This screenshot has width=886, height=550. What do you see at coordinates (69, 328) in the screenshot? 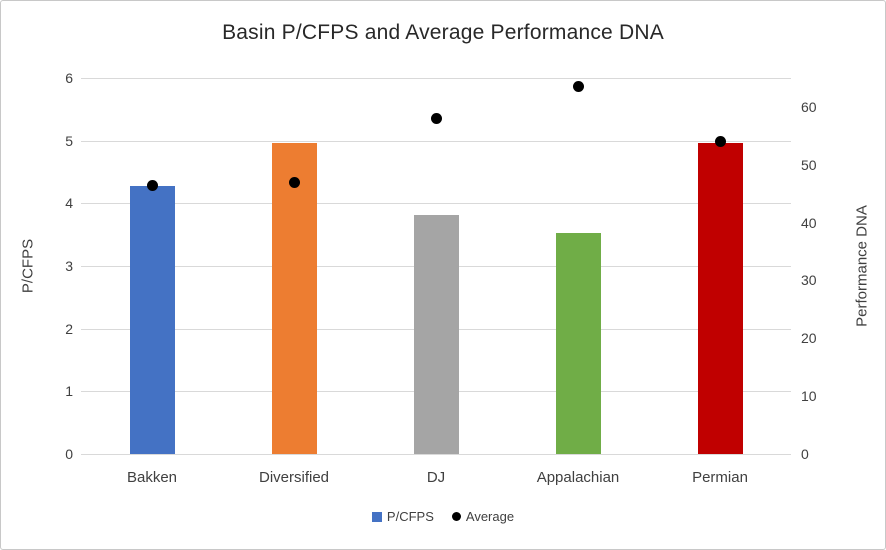
I see `left-tick-label: 2` at bounding box center [69, 328].